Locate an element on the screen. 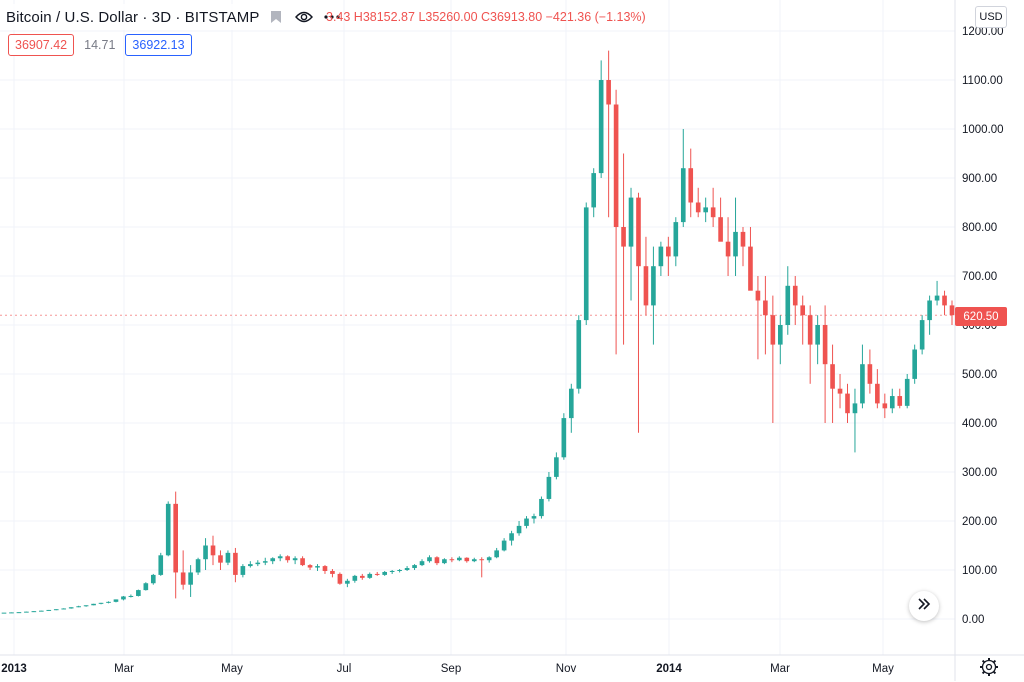  x-tick-label: May is located at coordinates (883, 669).